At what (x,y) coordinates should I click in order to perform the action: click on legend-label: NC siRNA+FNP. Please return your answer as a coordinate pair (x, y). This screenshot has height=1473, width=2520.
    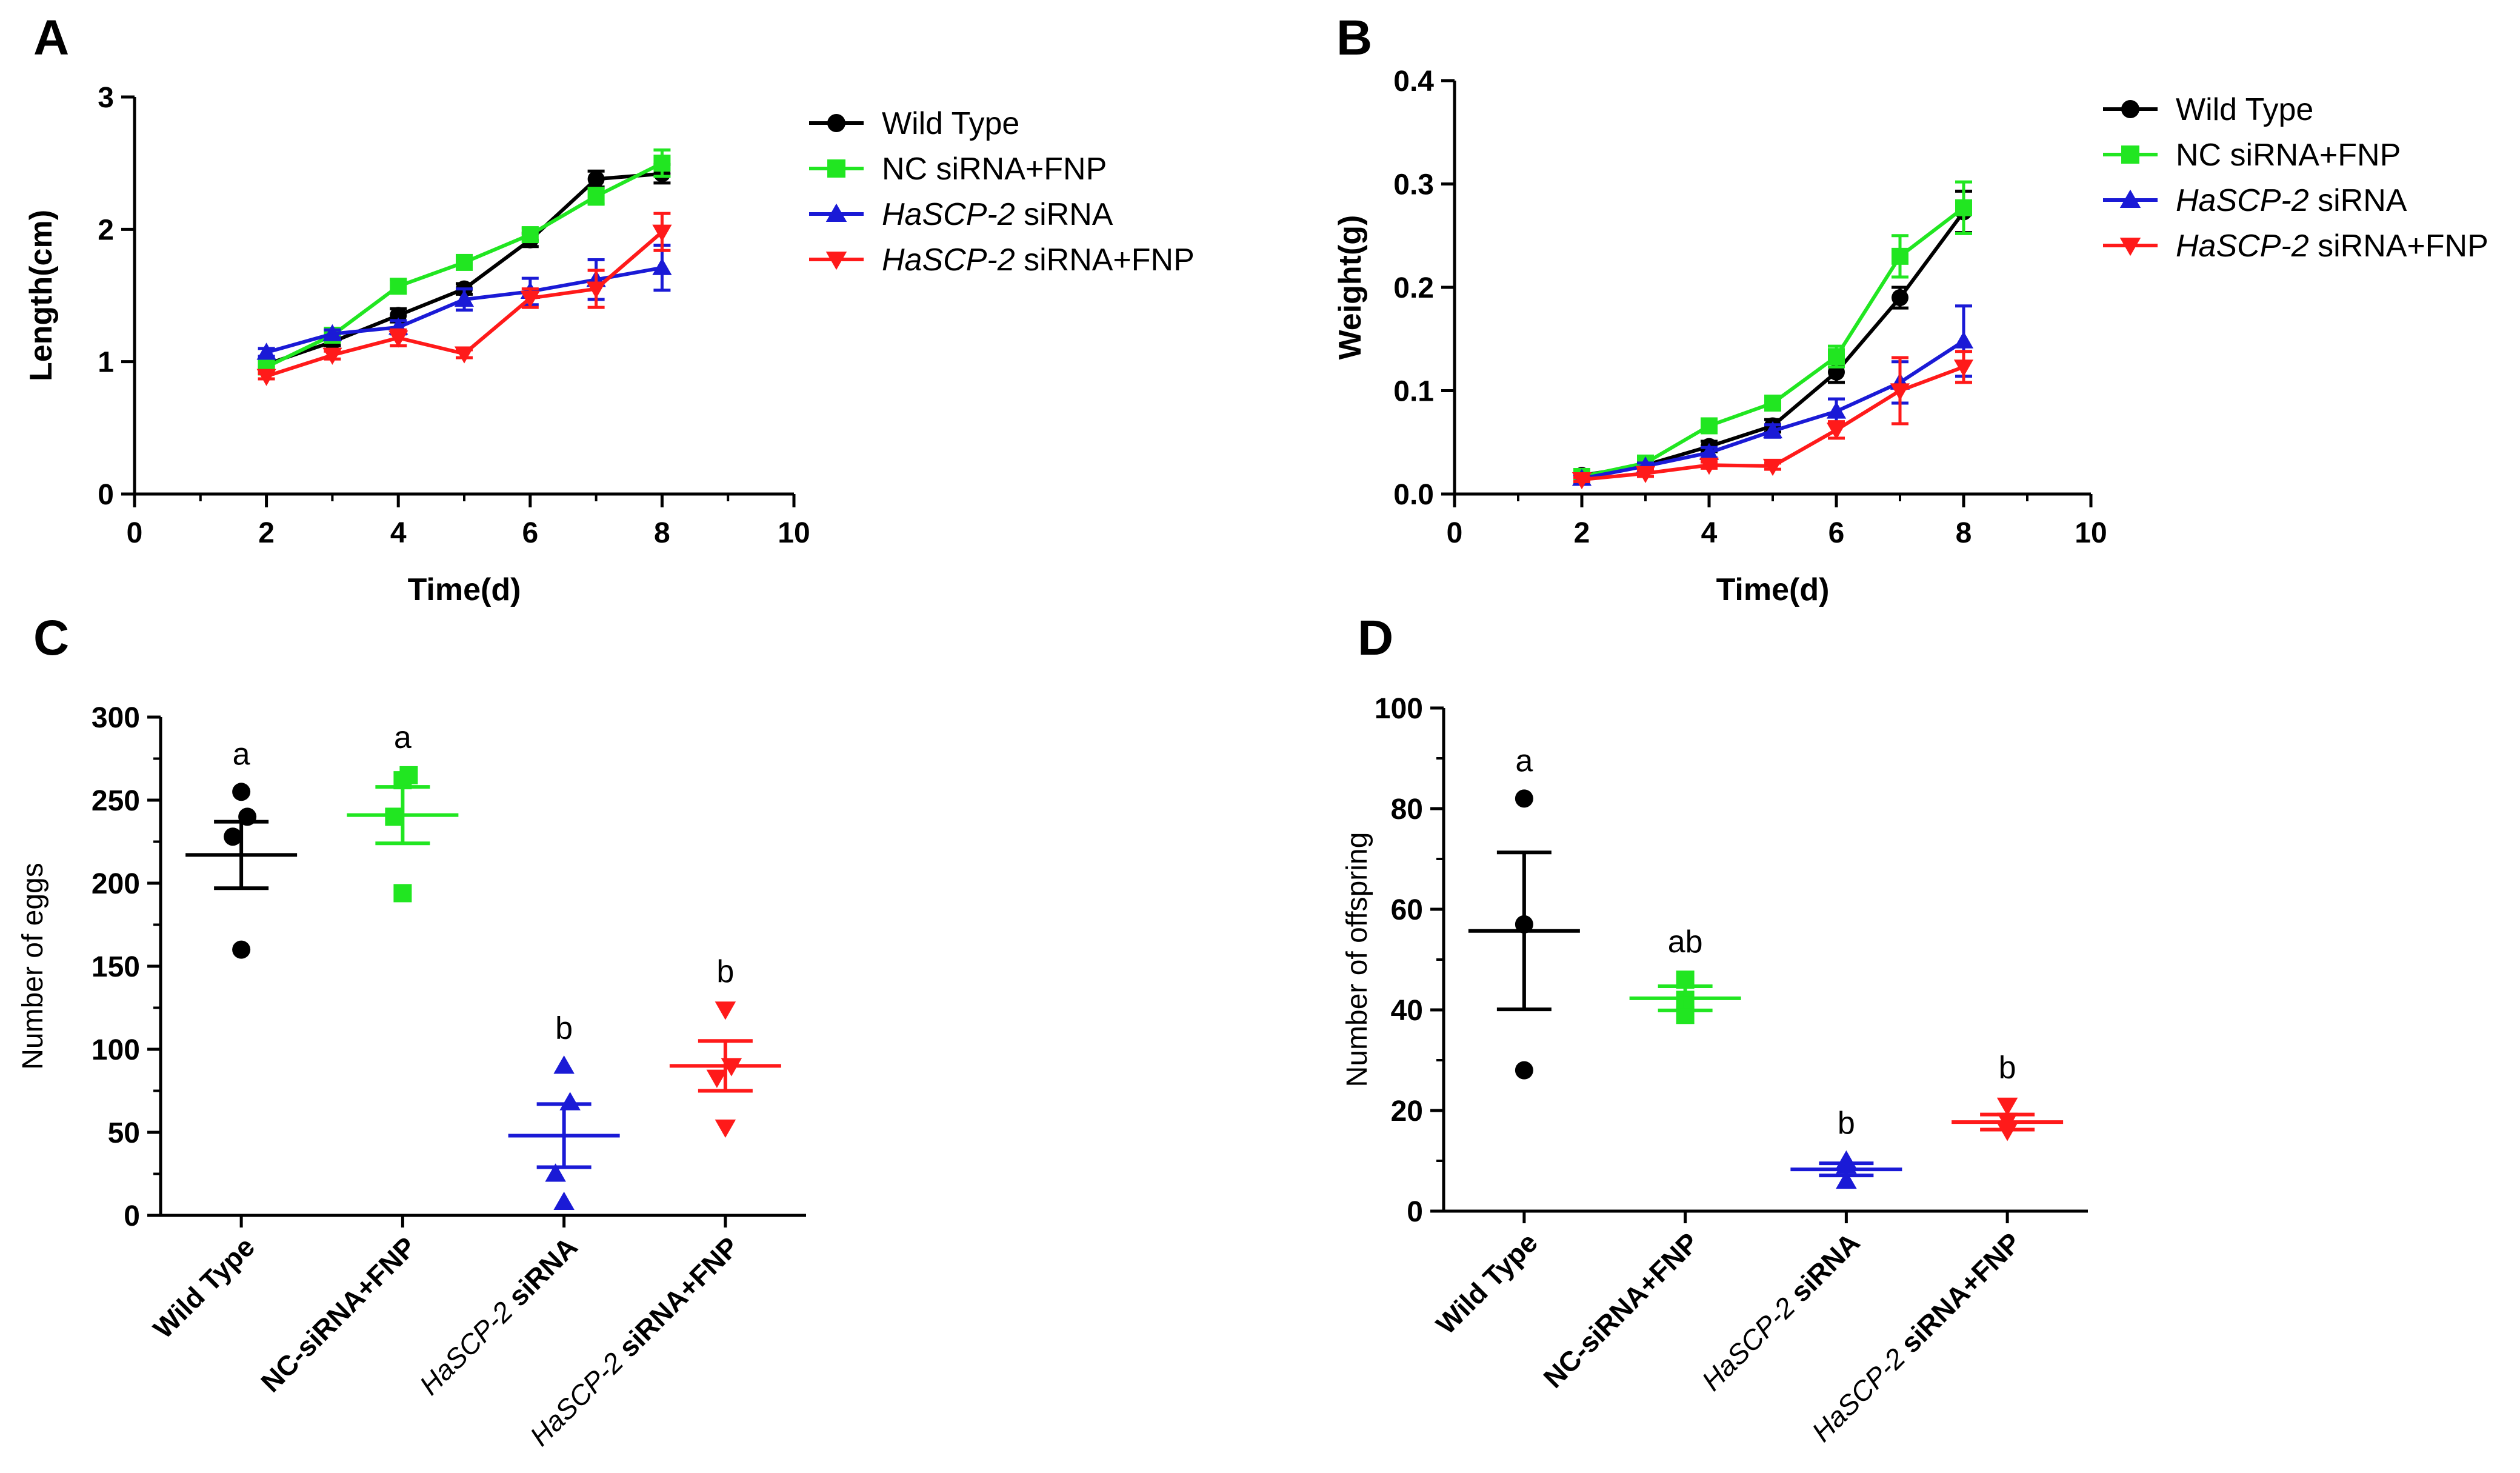
    Looking at the image, I should click on (994, 169).